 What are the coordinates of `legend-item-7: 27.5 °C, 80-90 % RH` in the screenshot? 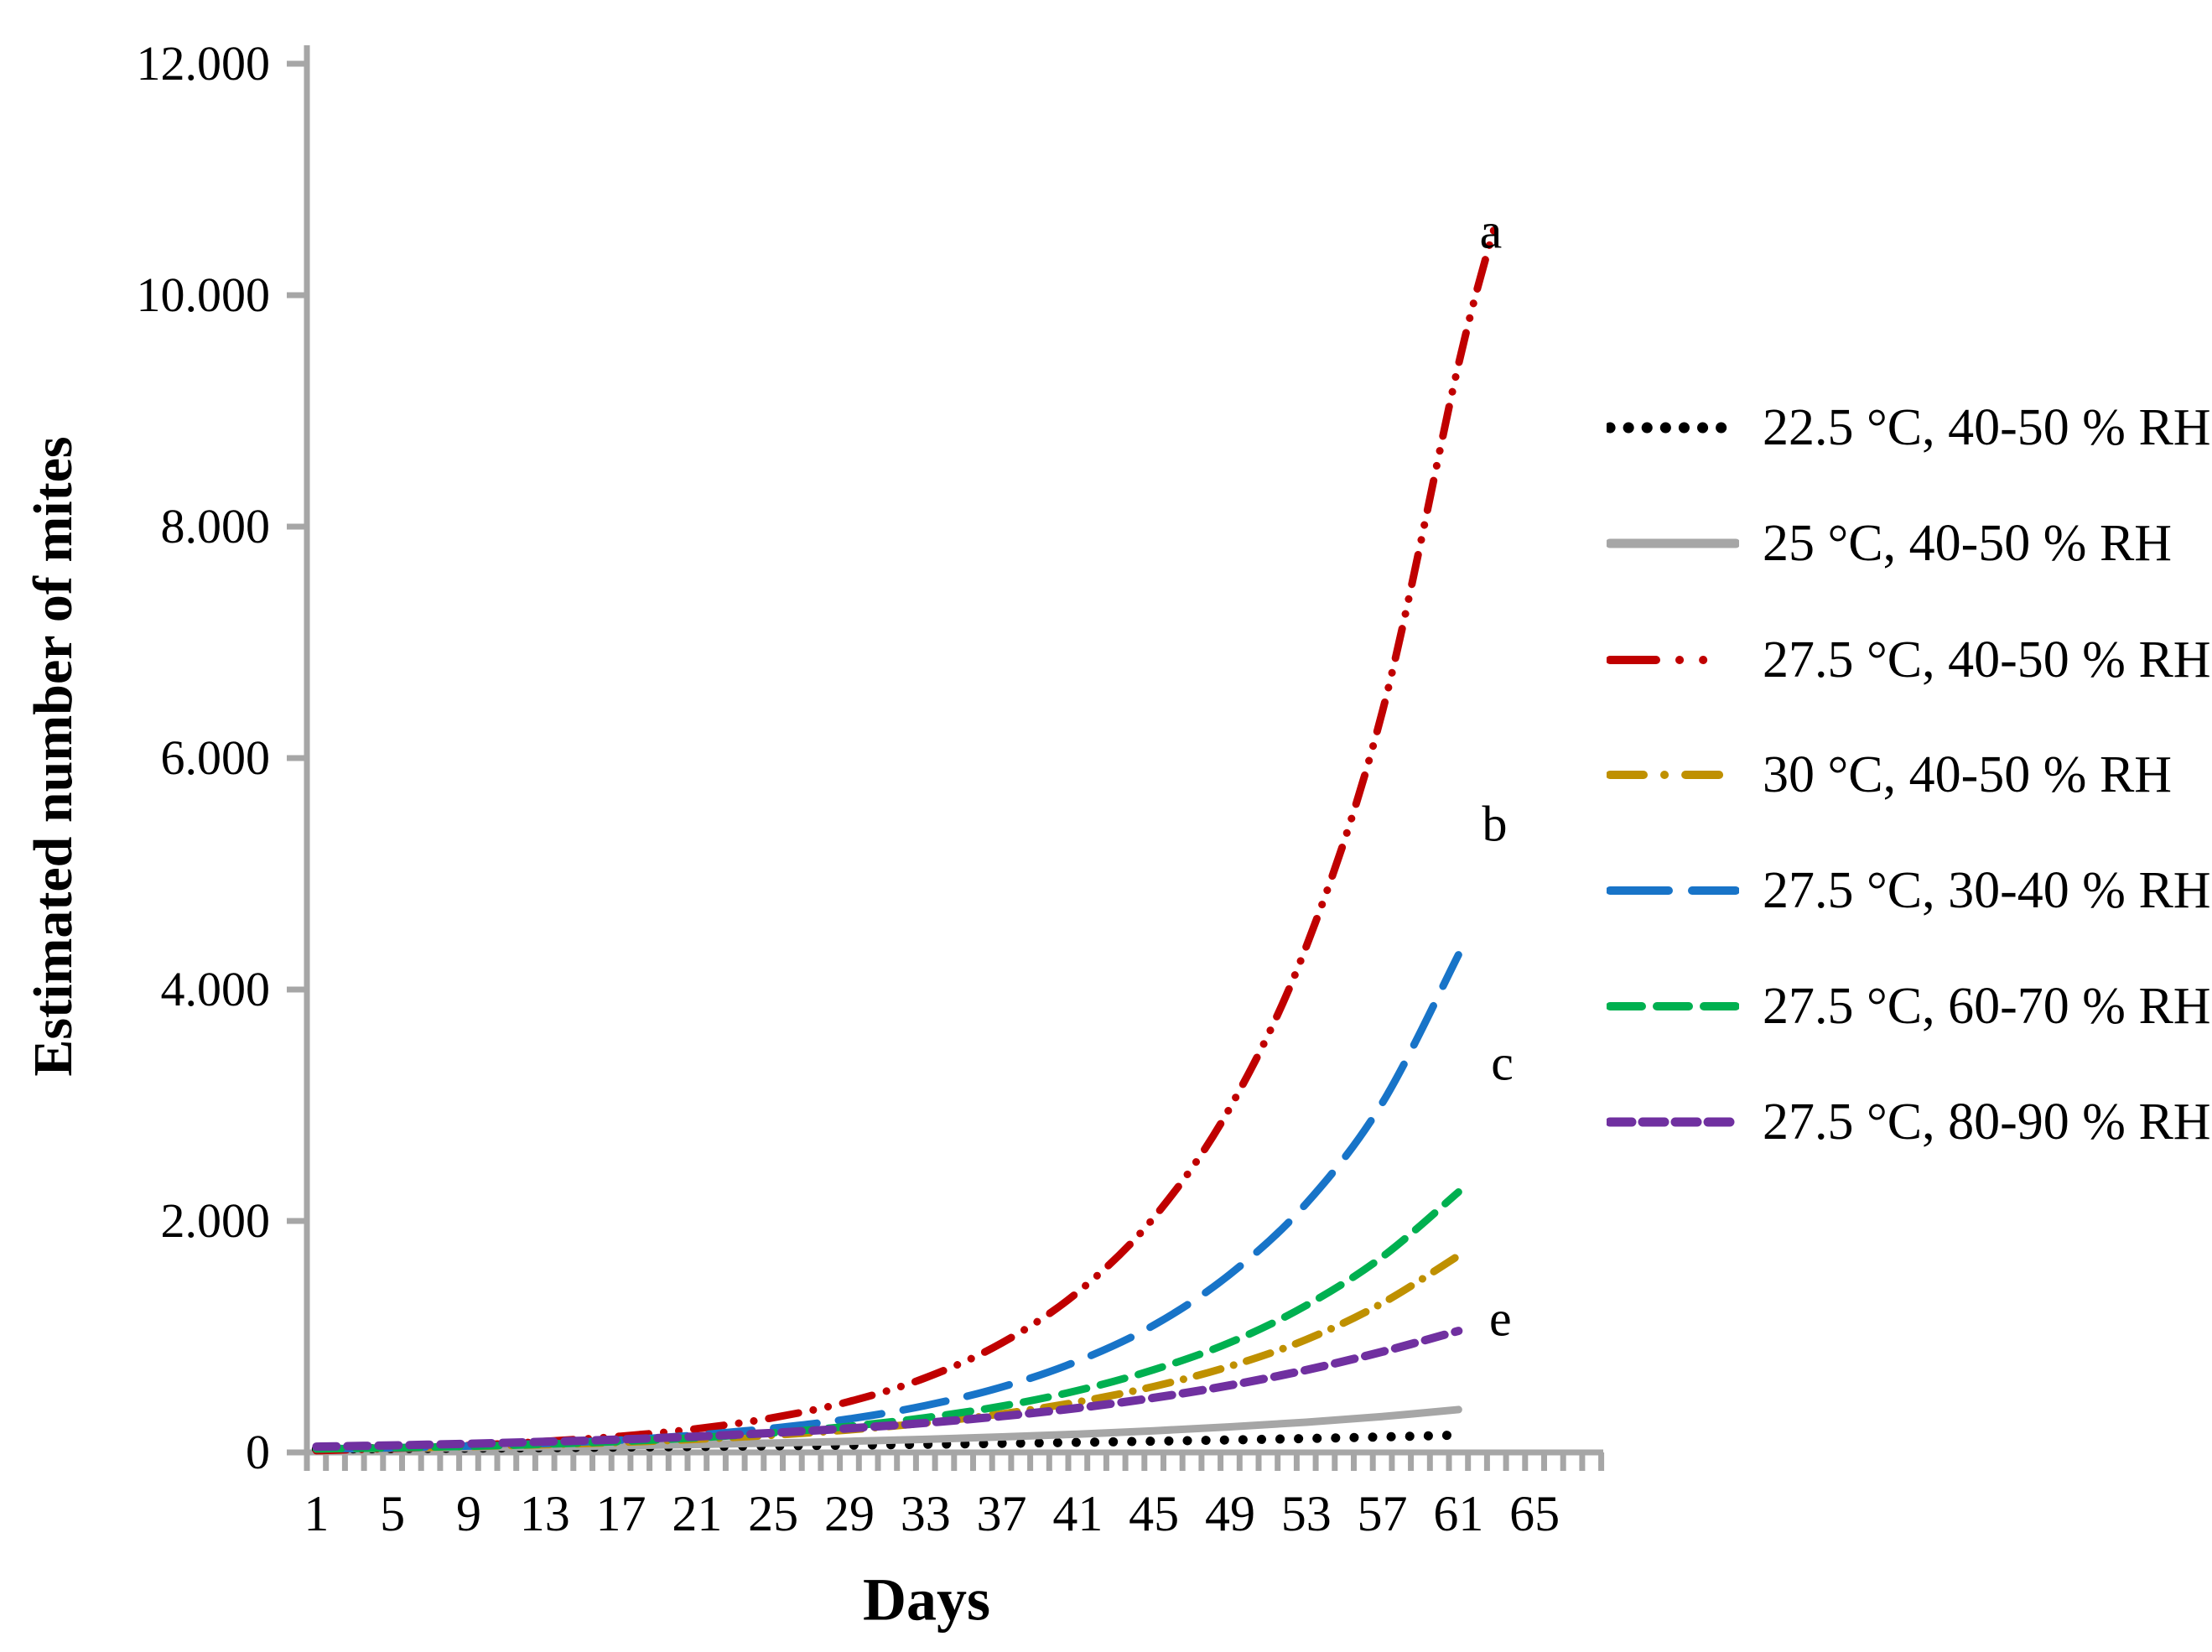 It's located at (1909, 1122).